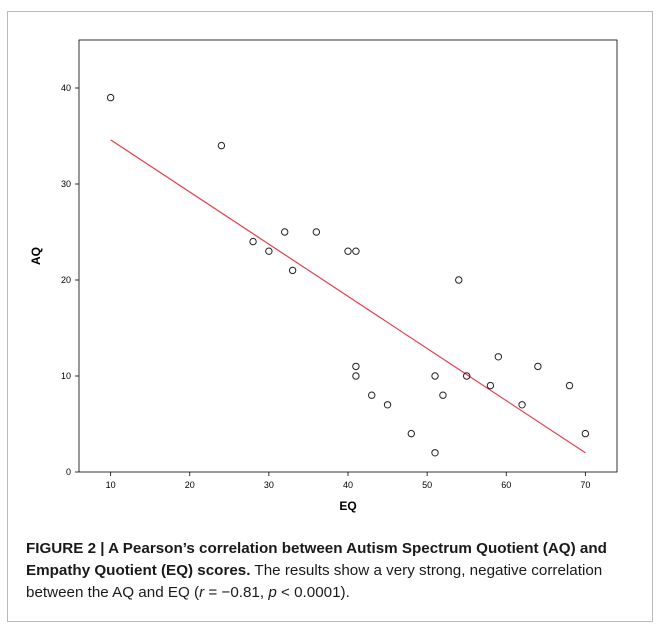 The width and height of the screenshot is (662, 633). I want to click on y-tick-label: 0, so click(68, 472).